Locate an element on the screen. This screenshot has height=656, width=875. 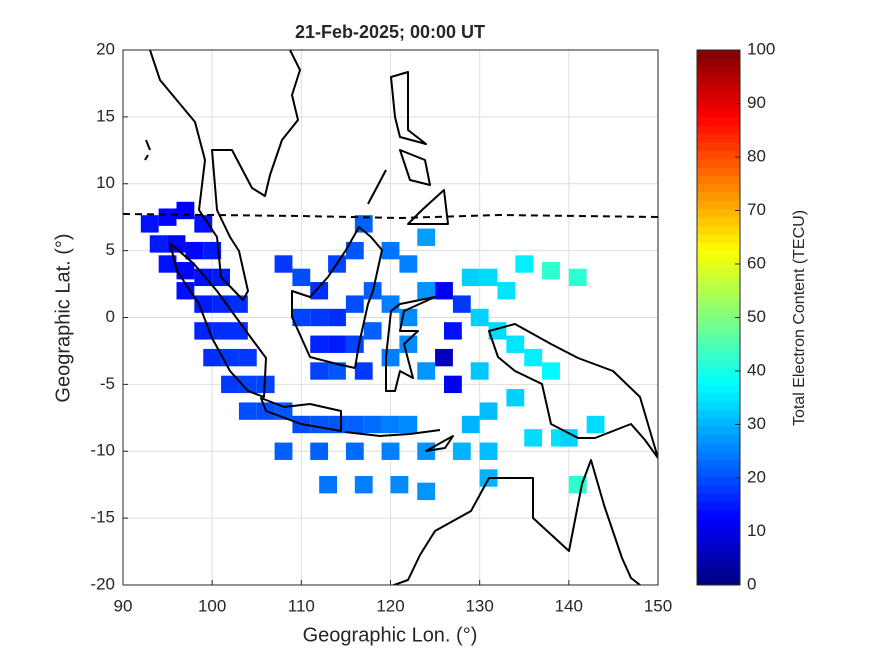
x-tick-label: 110 is located at coordinates (301, 605).